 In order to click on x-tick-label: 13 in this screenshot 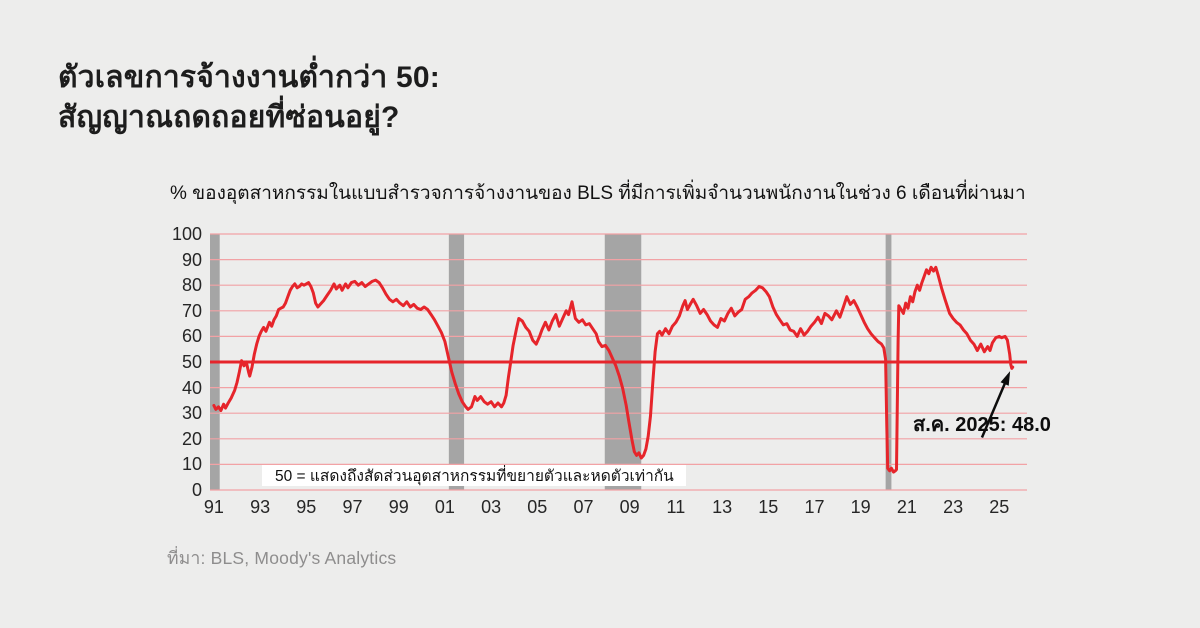, I will do `click(722, 507)`.